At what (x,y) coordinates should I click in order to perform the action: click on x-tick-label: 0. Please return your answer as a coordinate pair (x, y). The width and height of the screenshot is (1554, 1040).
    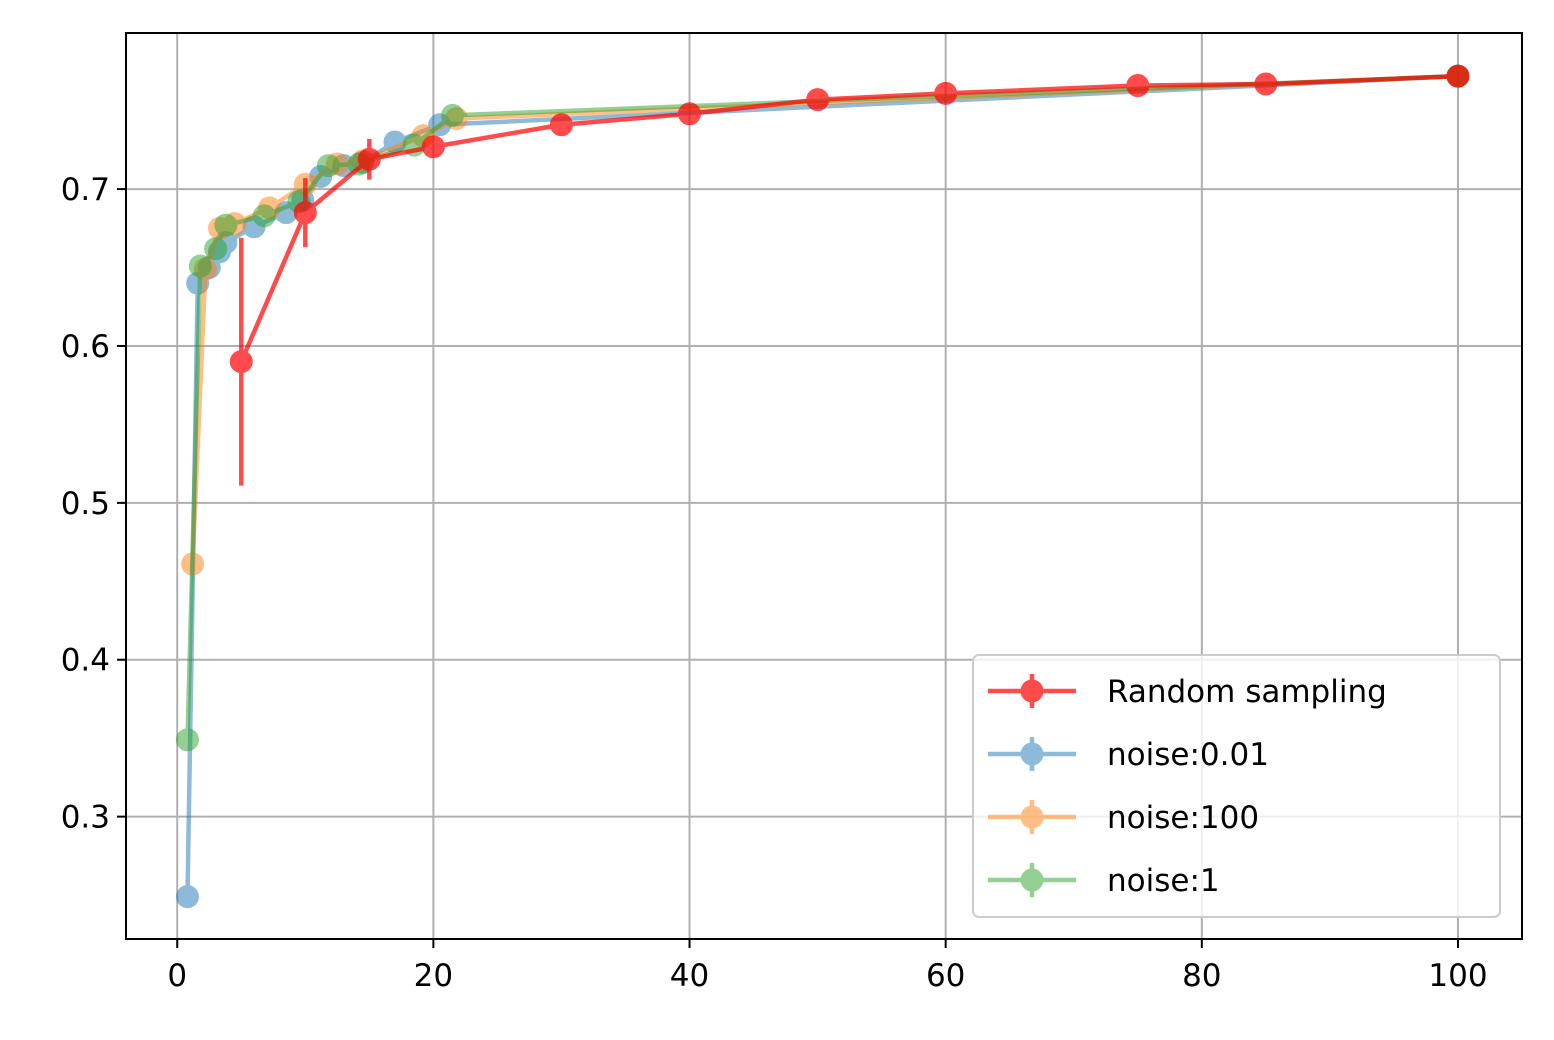
    Looking at the image, I should click on (177, 976).